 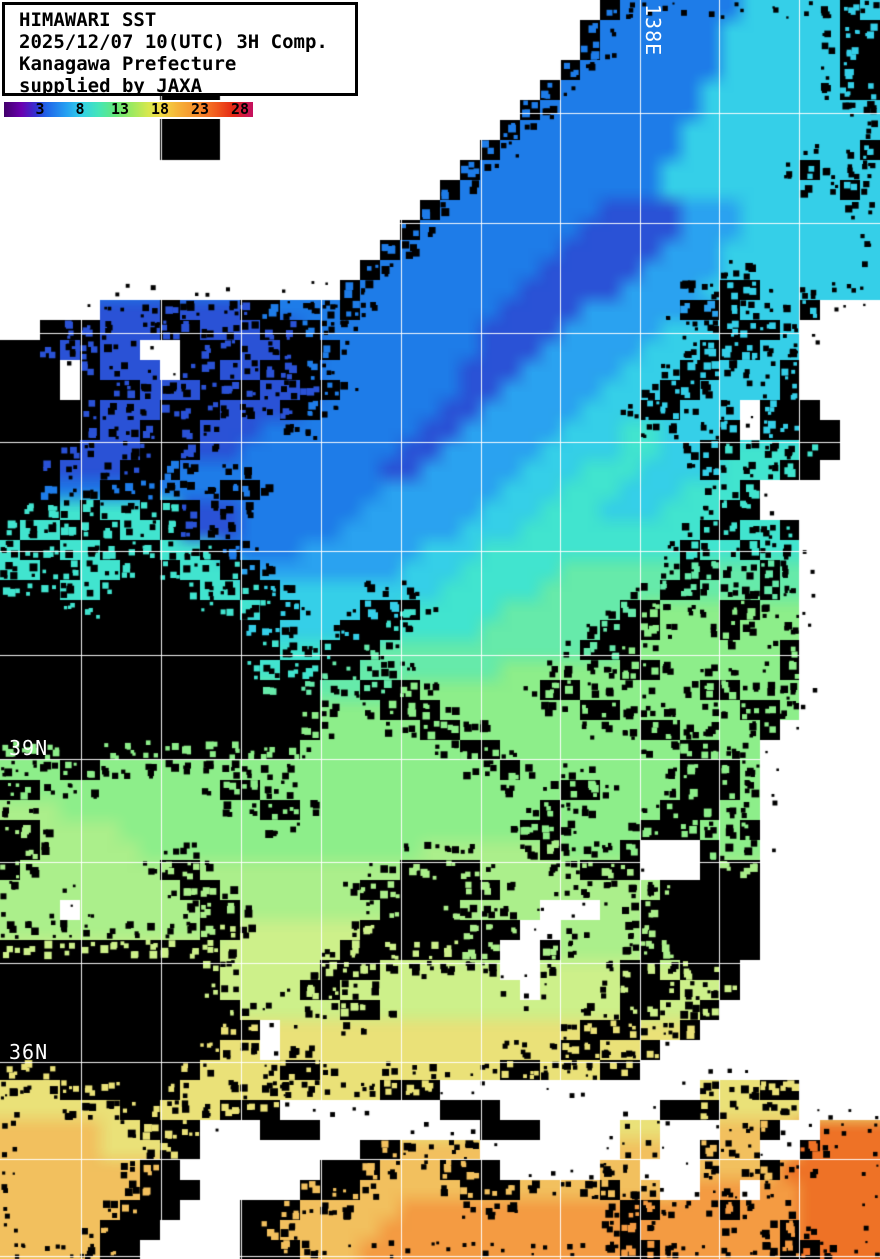 I want to click on longitude-label-138e: 138E, so click(x=653, y=30).